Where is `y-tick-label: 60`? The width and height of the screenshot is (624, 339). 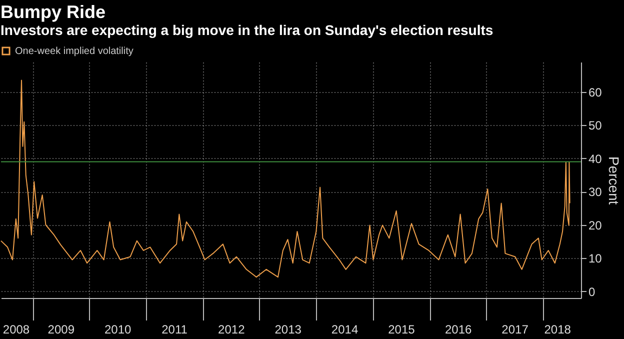
y-tick-label: 60 is located at coordinates (595, 92).